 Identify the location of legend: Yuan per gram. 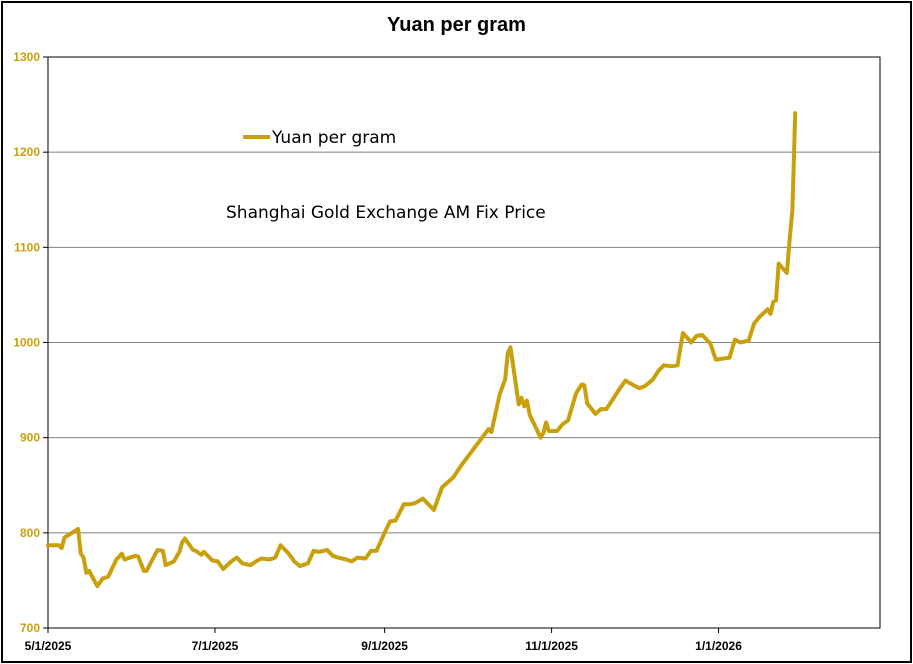
(319, 138).